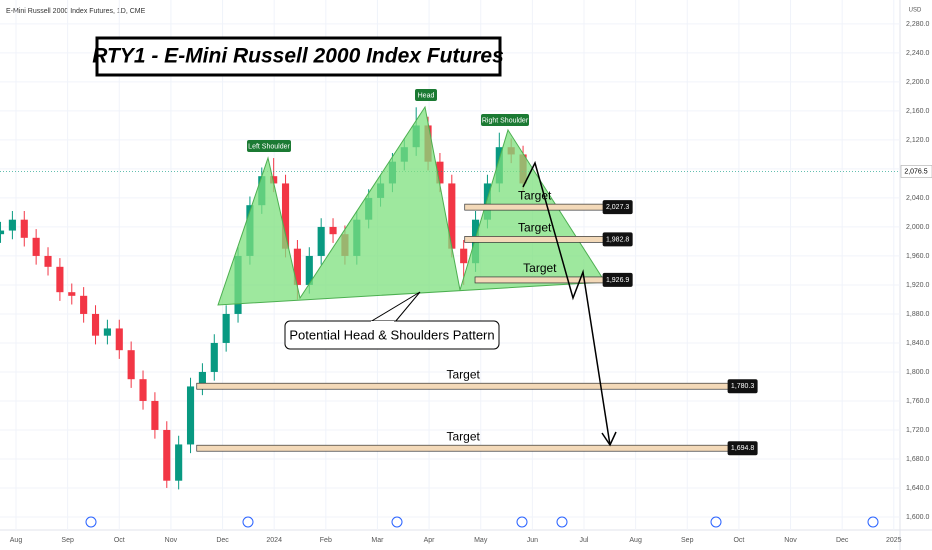 Image resolution: width=932 pixels, height=550 pixels. I want to click on y-tick-label: 1,600.0, so click(917, 517).